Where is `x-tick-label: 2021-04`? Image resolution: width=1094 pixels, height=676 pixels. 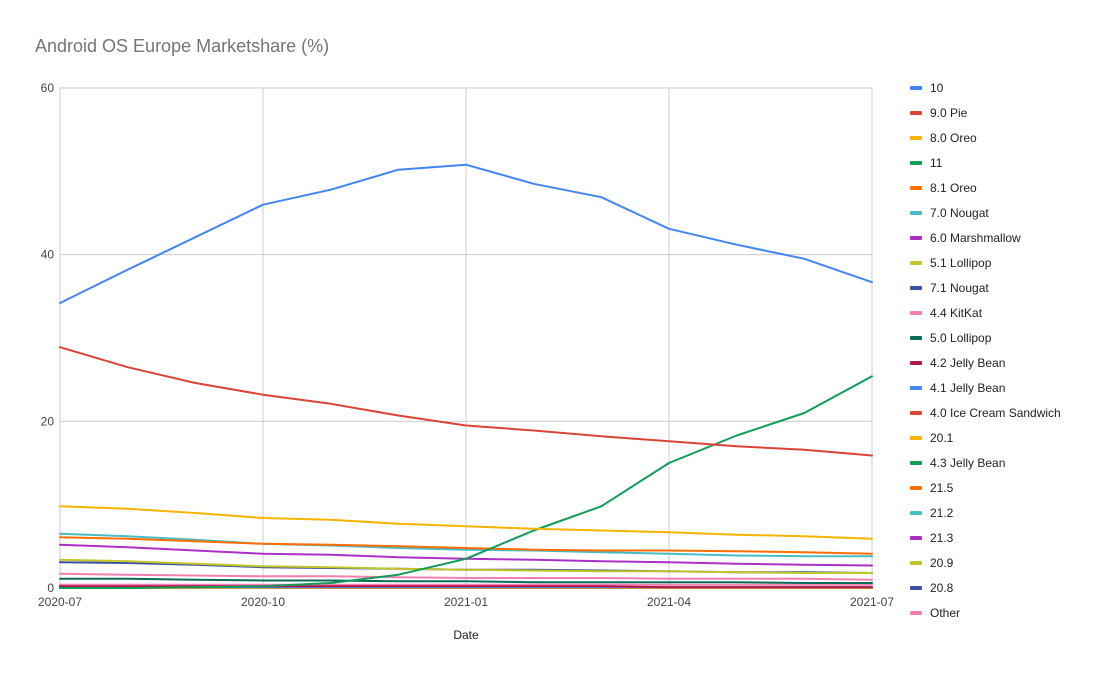
x-tick-label: 2021-04 is located at coordinates (669, 602).